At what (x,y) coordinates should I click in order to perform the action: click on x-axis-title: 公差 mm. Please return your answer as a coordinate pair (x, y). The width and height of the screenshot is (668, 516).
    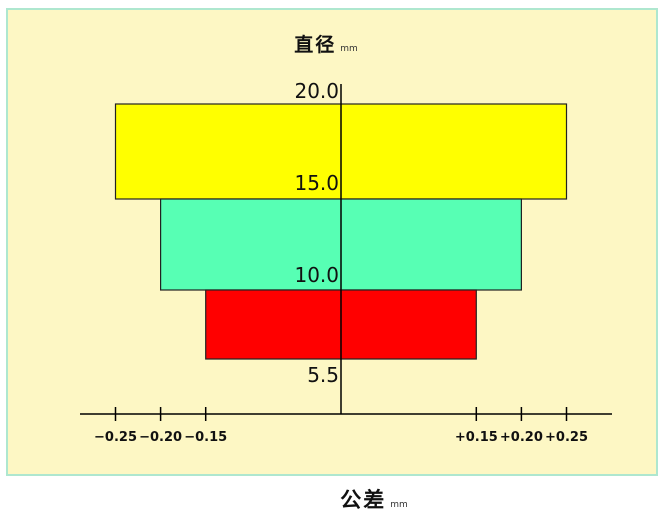
    Looking at the image, I should click on (354, 499).